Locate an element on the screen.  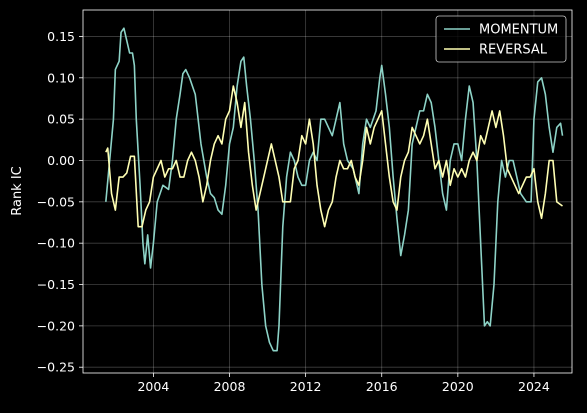
y-tick-label: 0.00 is located at coordinates (61, 160).